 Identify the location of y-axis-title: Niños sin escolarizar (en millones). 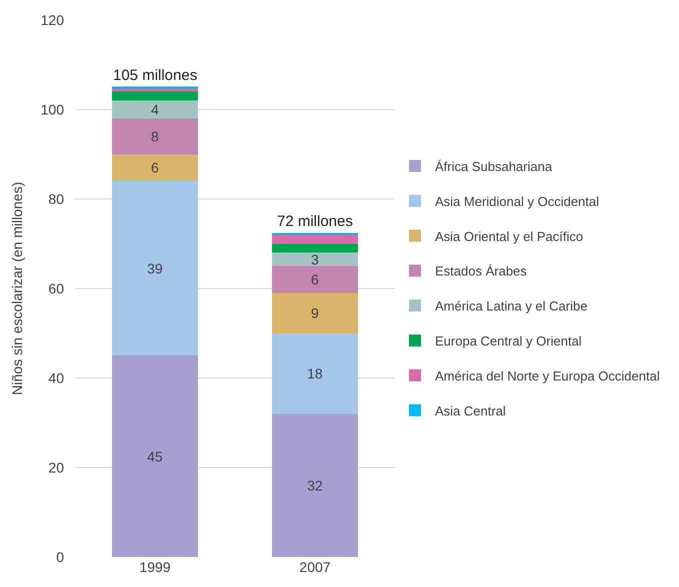
(17, 289).